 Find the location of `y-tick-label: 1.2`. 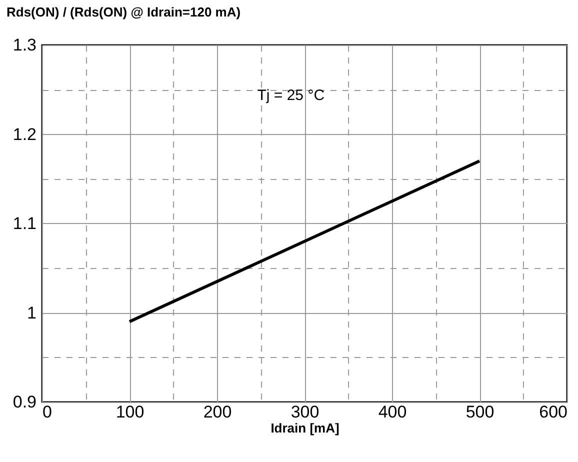

y-tick-label: 1.2 is located at coordinates (24, 134).